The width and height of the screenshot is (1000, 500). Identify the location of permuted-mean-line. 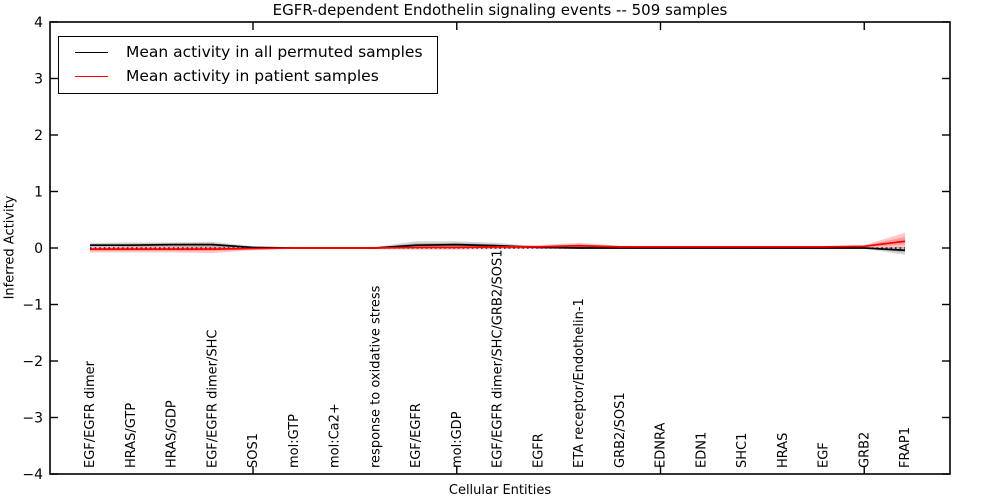
(498, 247).